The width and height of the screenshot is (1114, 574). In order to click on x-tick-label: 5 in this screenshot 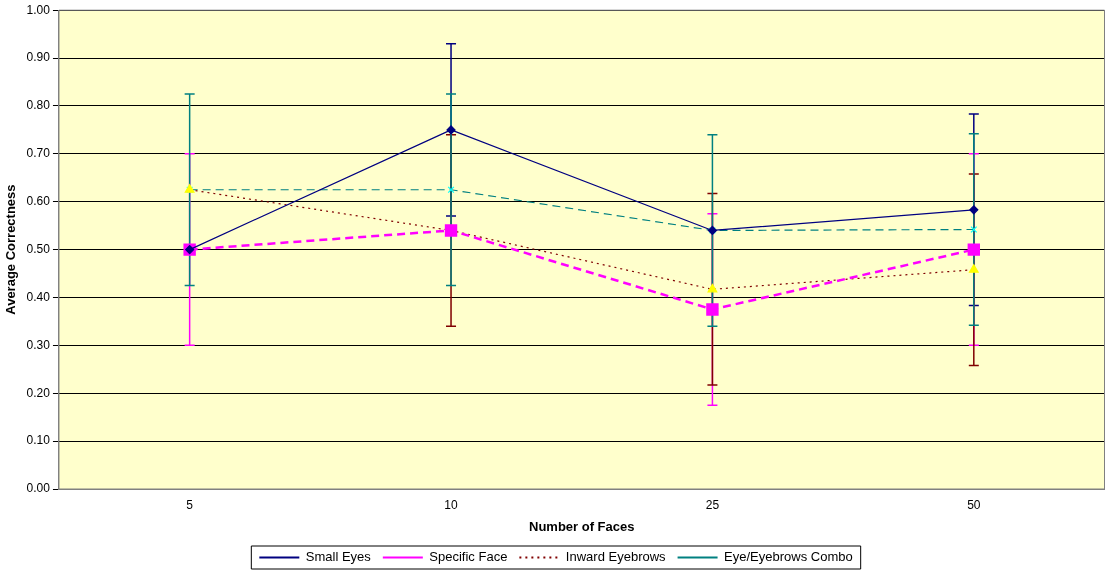, I will do `click(190, 504)`.